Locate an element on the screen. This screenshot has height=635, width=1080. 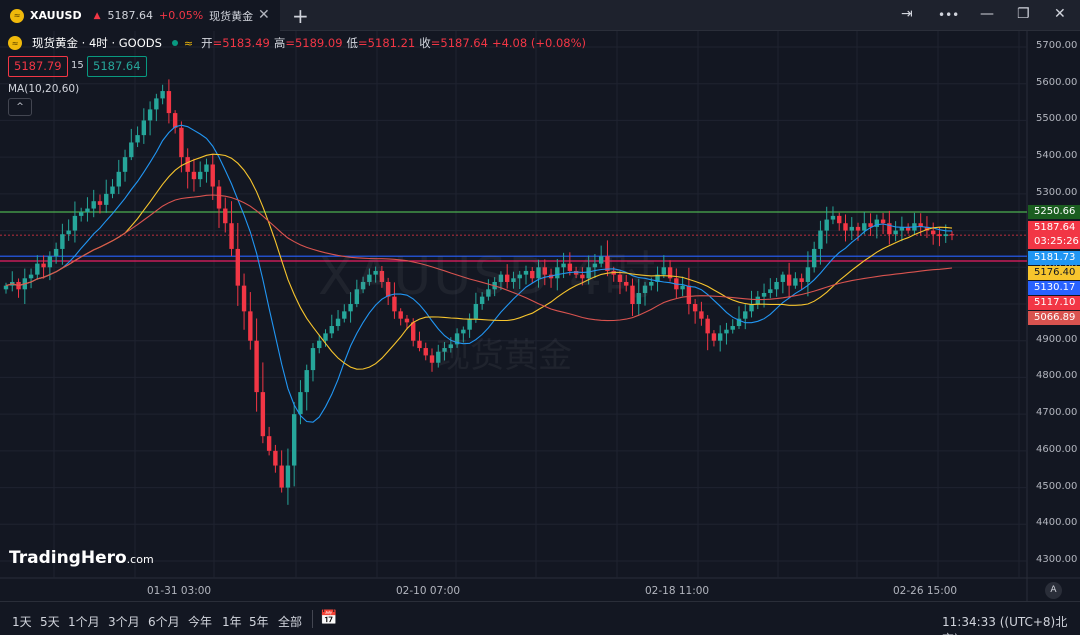
range-button: 6个月 is located at coordinates (164, 622).